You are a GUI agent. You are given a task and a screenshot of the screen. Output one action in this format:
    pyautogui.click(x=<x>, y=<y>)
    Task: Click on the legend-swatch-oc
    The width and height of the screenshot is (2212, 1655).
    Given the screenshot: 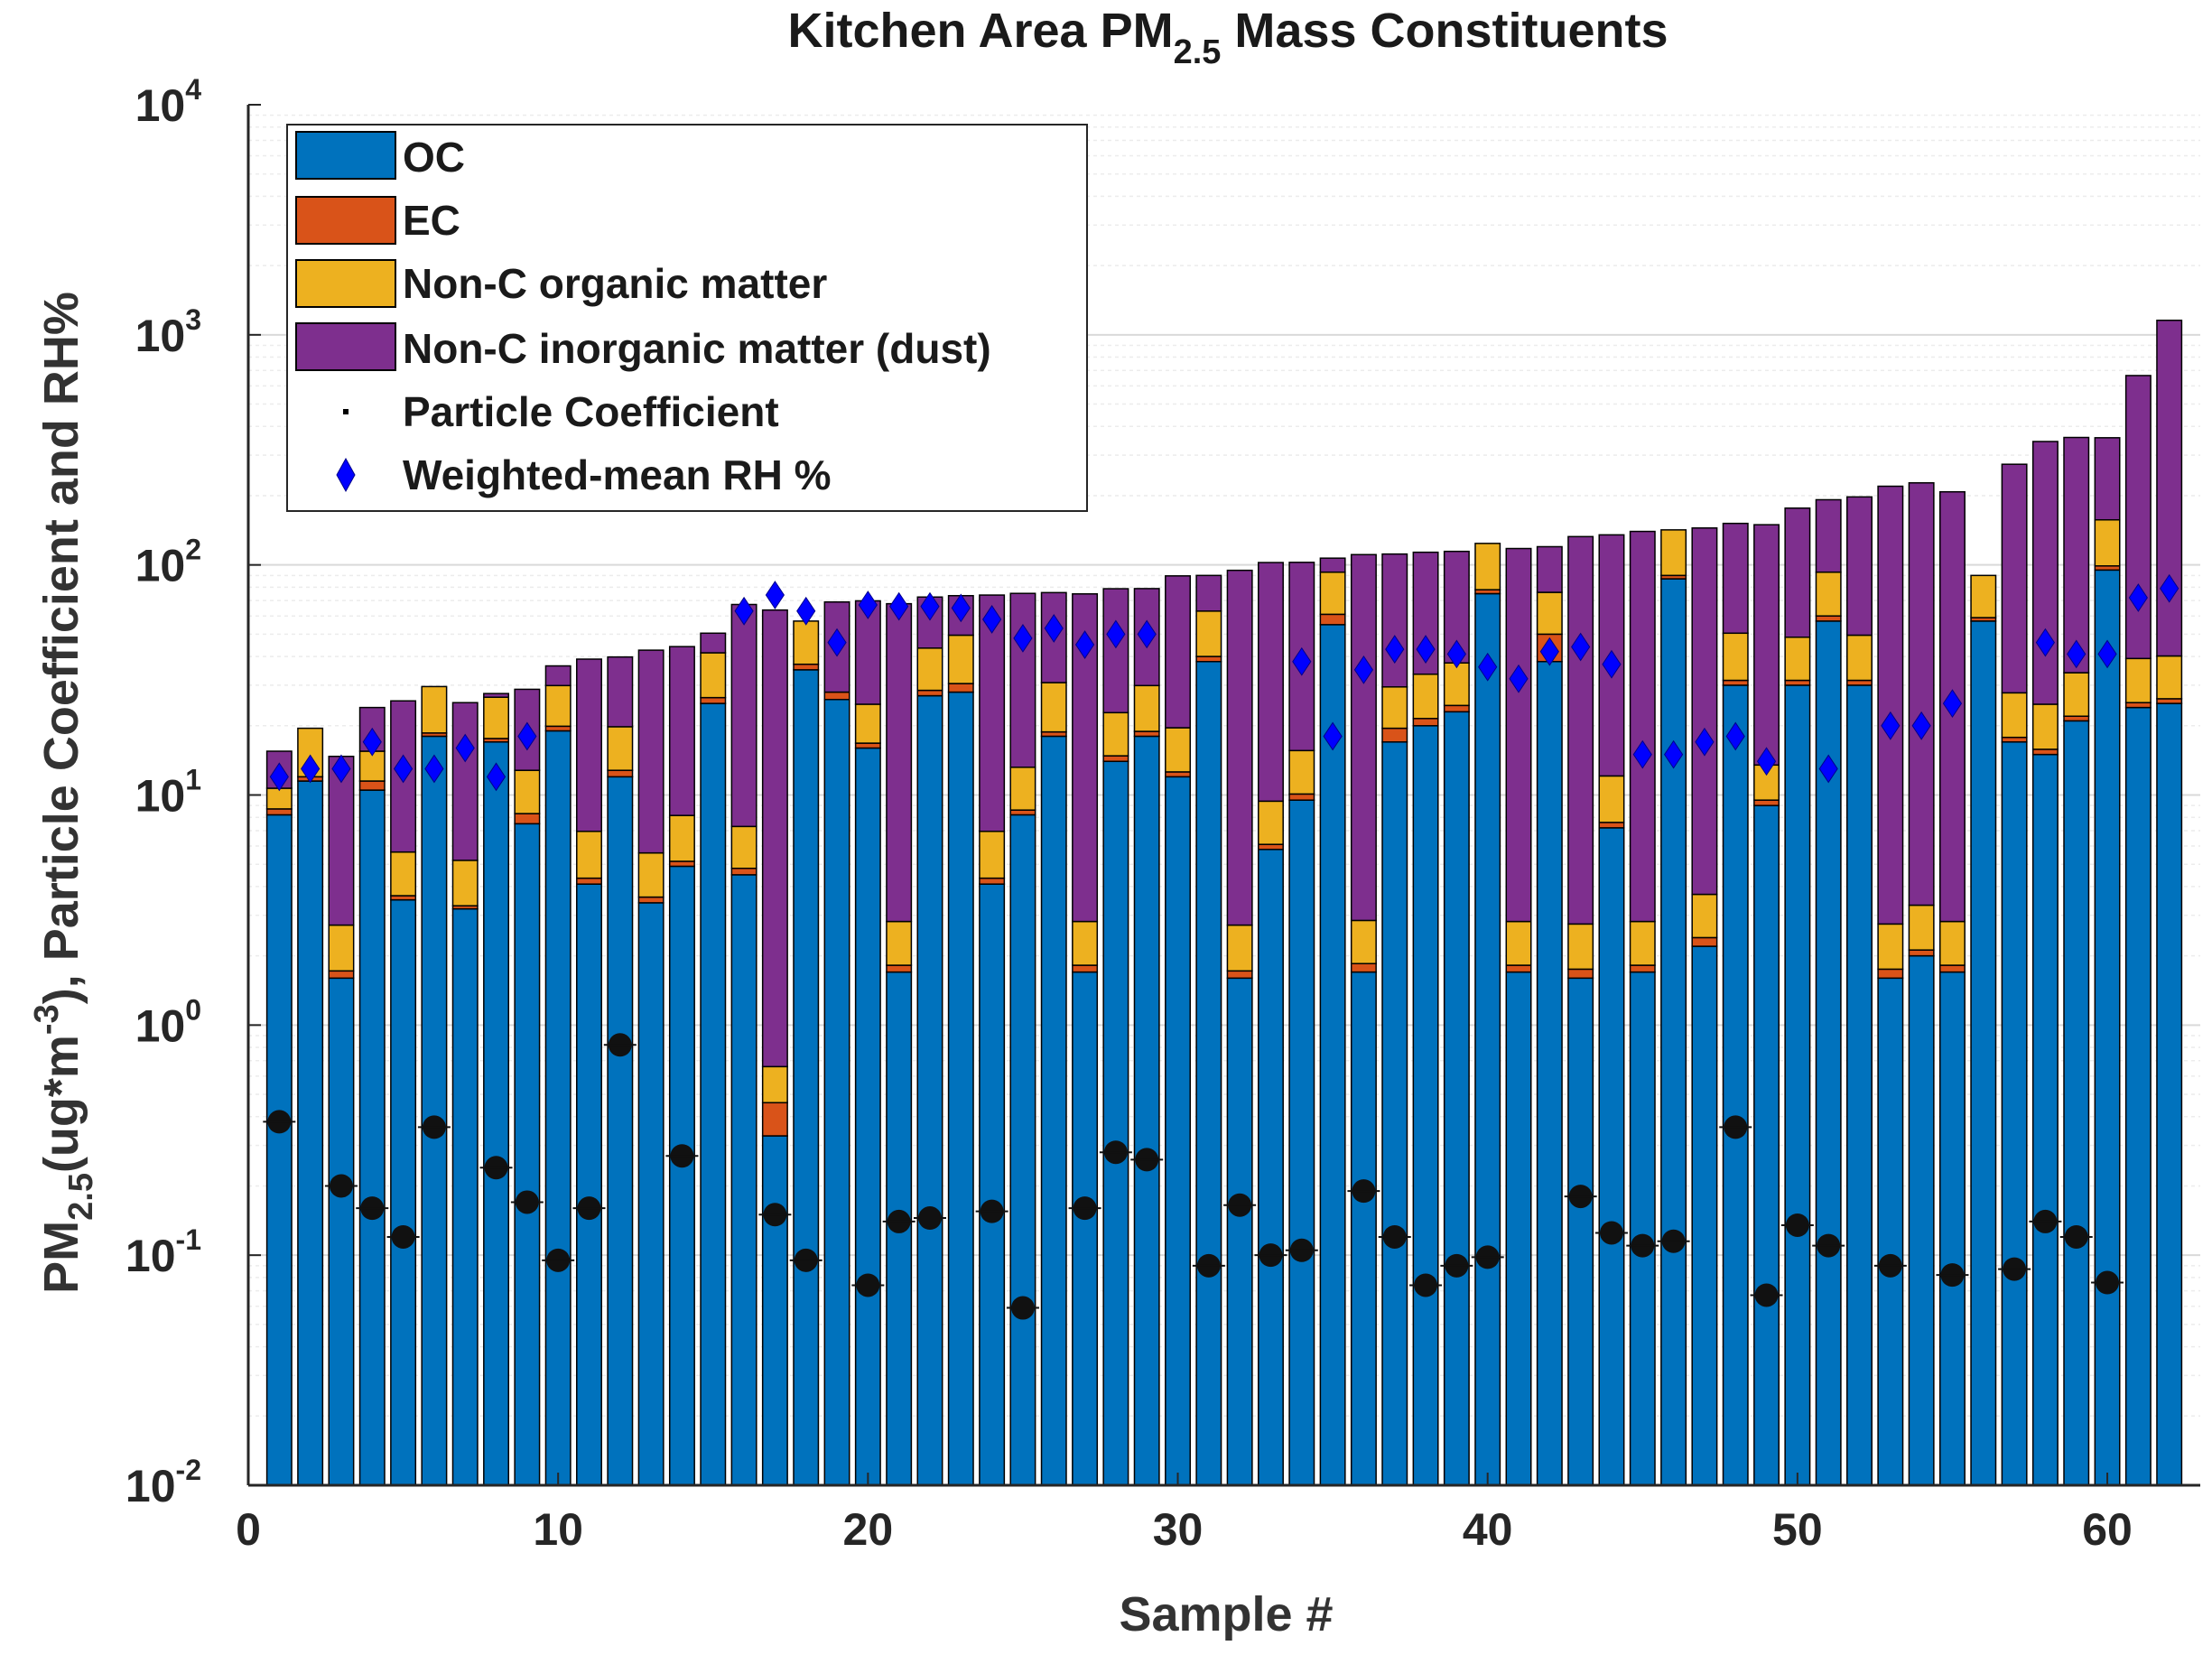 What is the action you would take?
    pyautogui.click(x=345, y=155)
    